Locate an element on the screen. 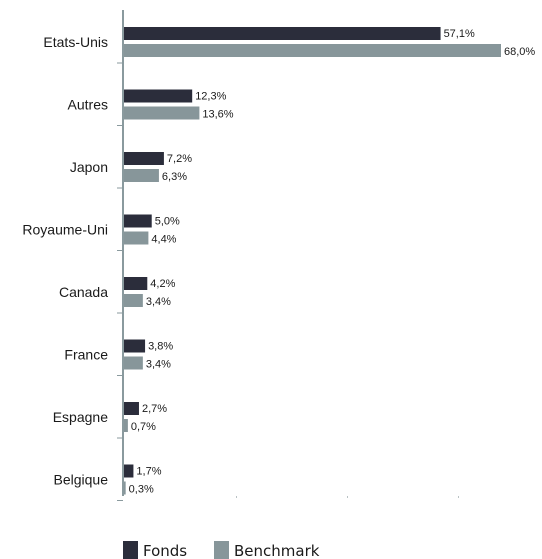 The image size is (542, 559). category-label: Espagne is located at coordinates (80, 417).